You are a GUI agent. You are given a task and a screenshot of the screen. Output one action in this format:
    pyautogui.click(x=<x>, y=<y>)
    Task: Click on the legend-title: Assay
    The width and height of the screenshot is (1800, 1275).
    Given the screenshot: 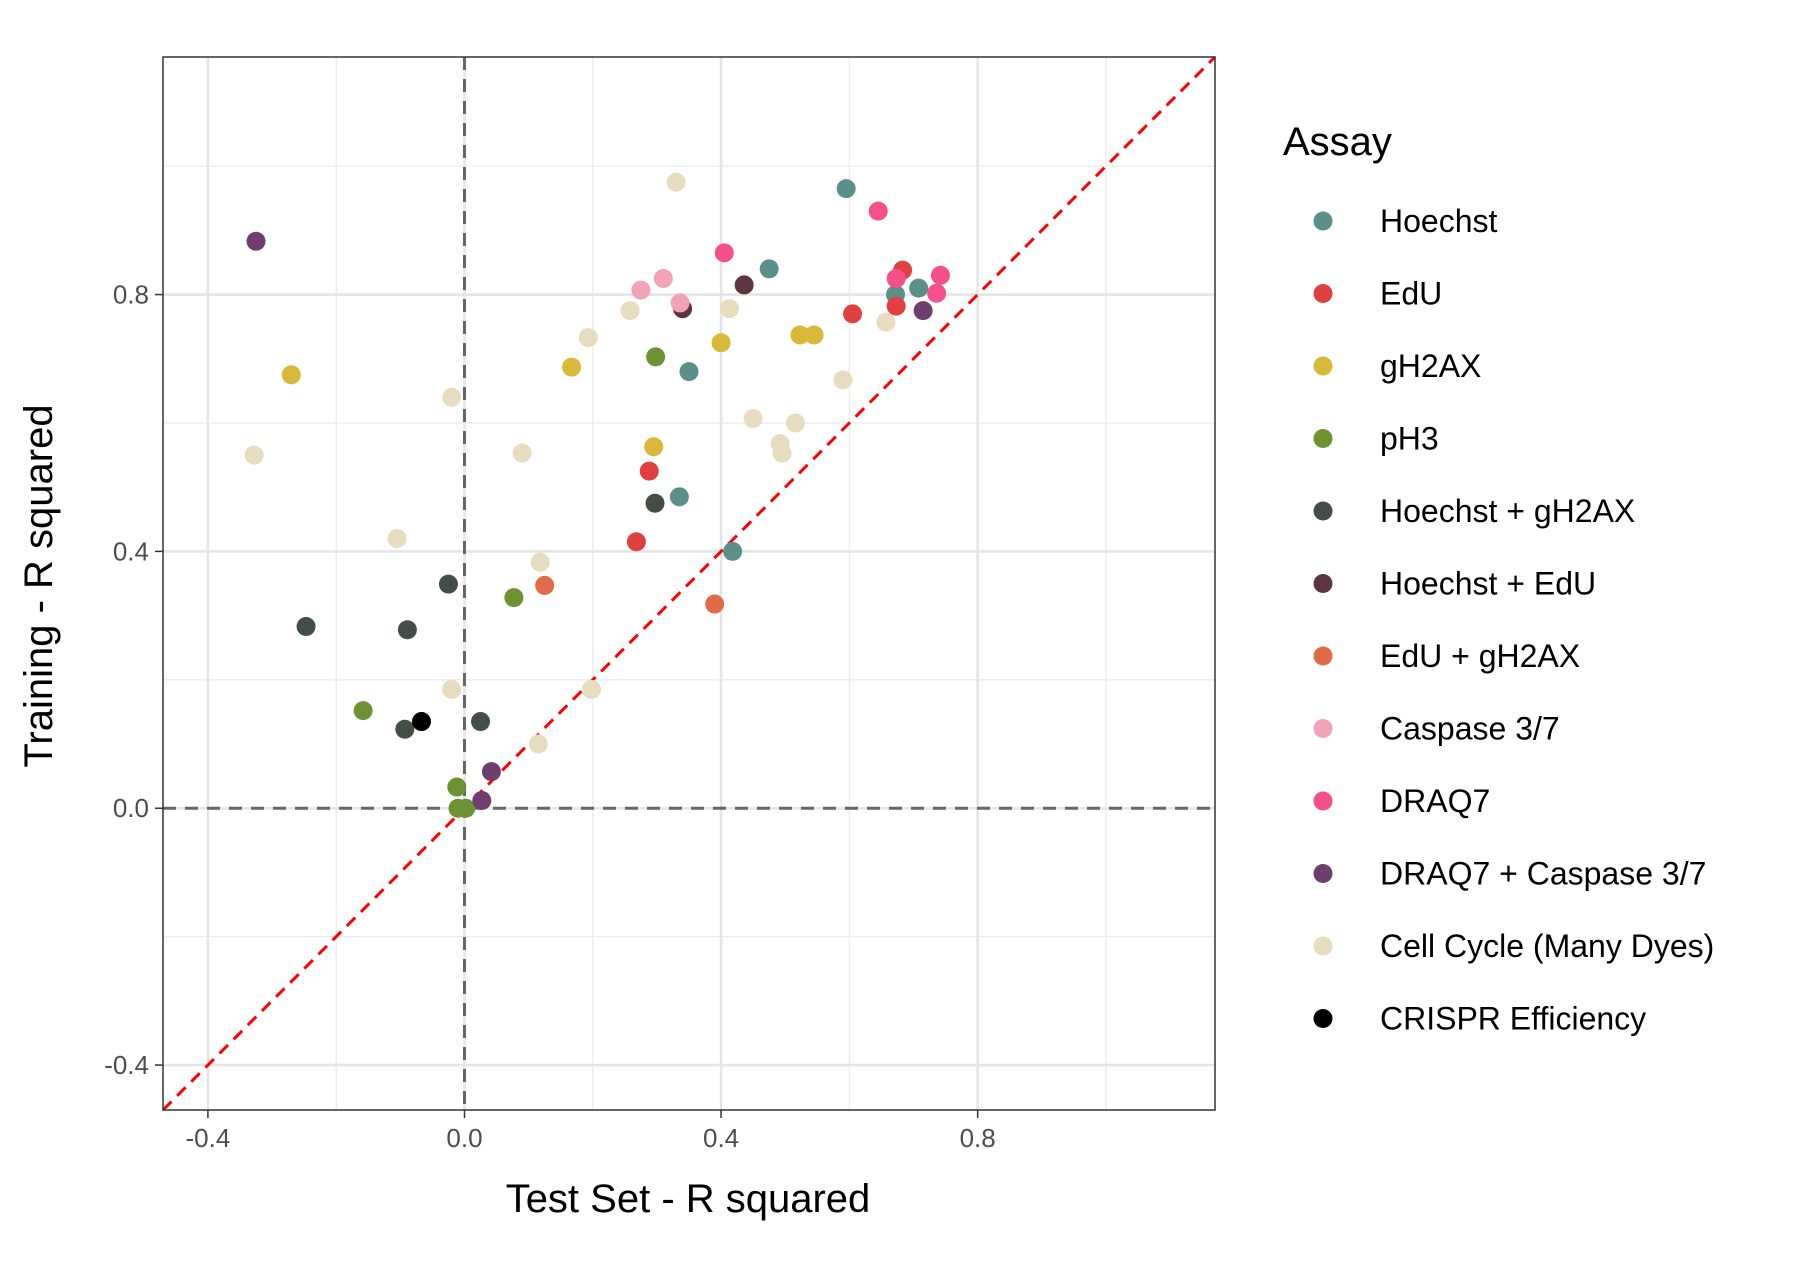 What is the action you would take?
    pyautogui.click(x=1337, y=142)
    